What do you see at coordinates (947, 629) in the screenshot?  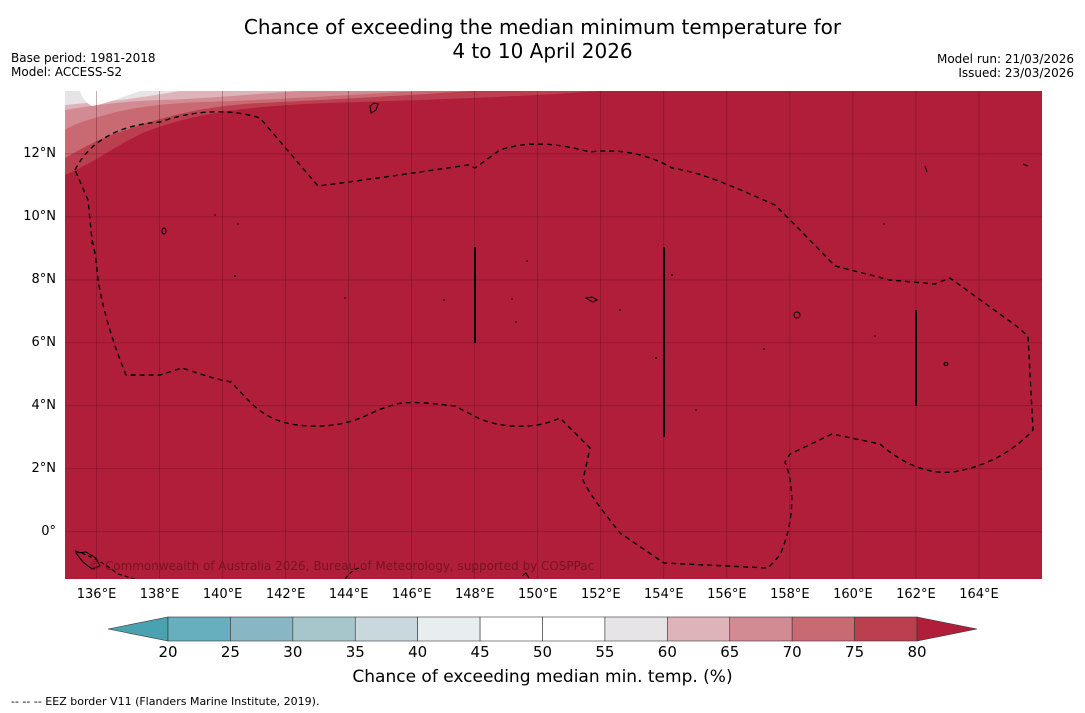 I see `colorbar-over-arrow` at bounding box center [947, 629].